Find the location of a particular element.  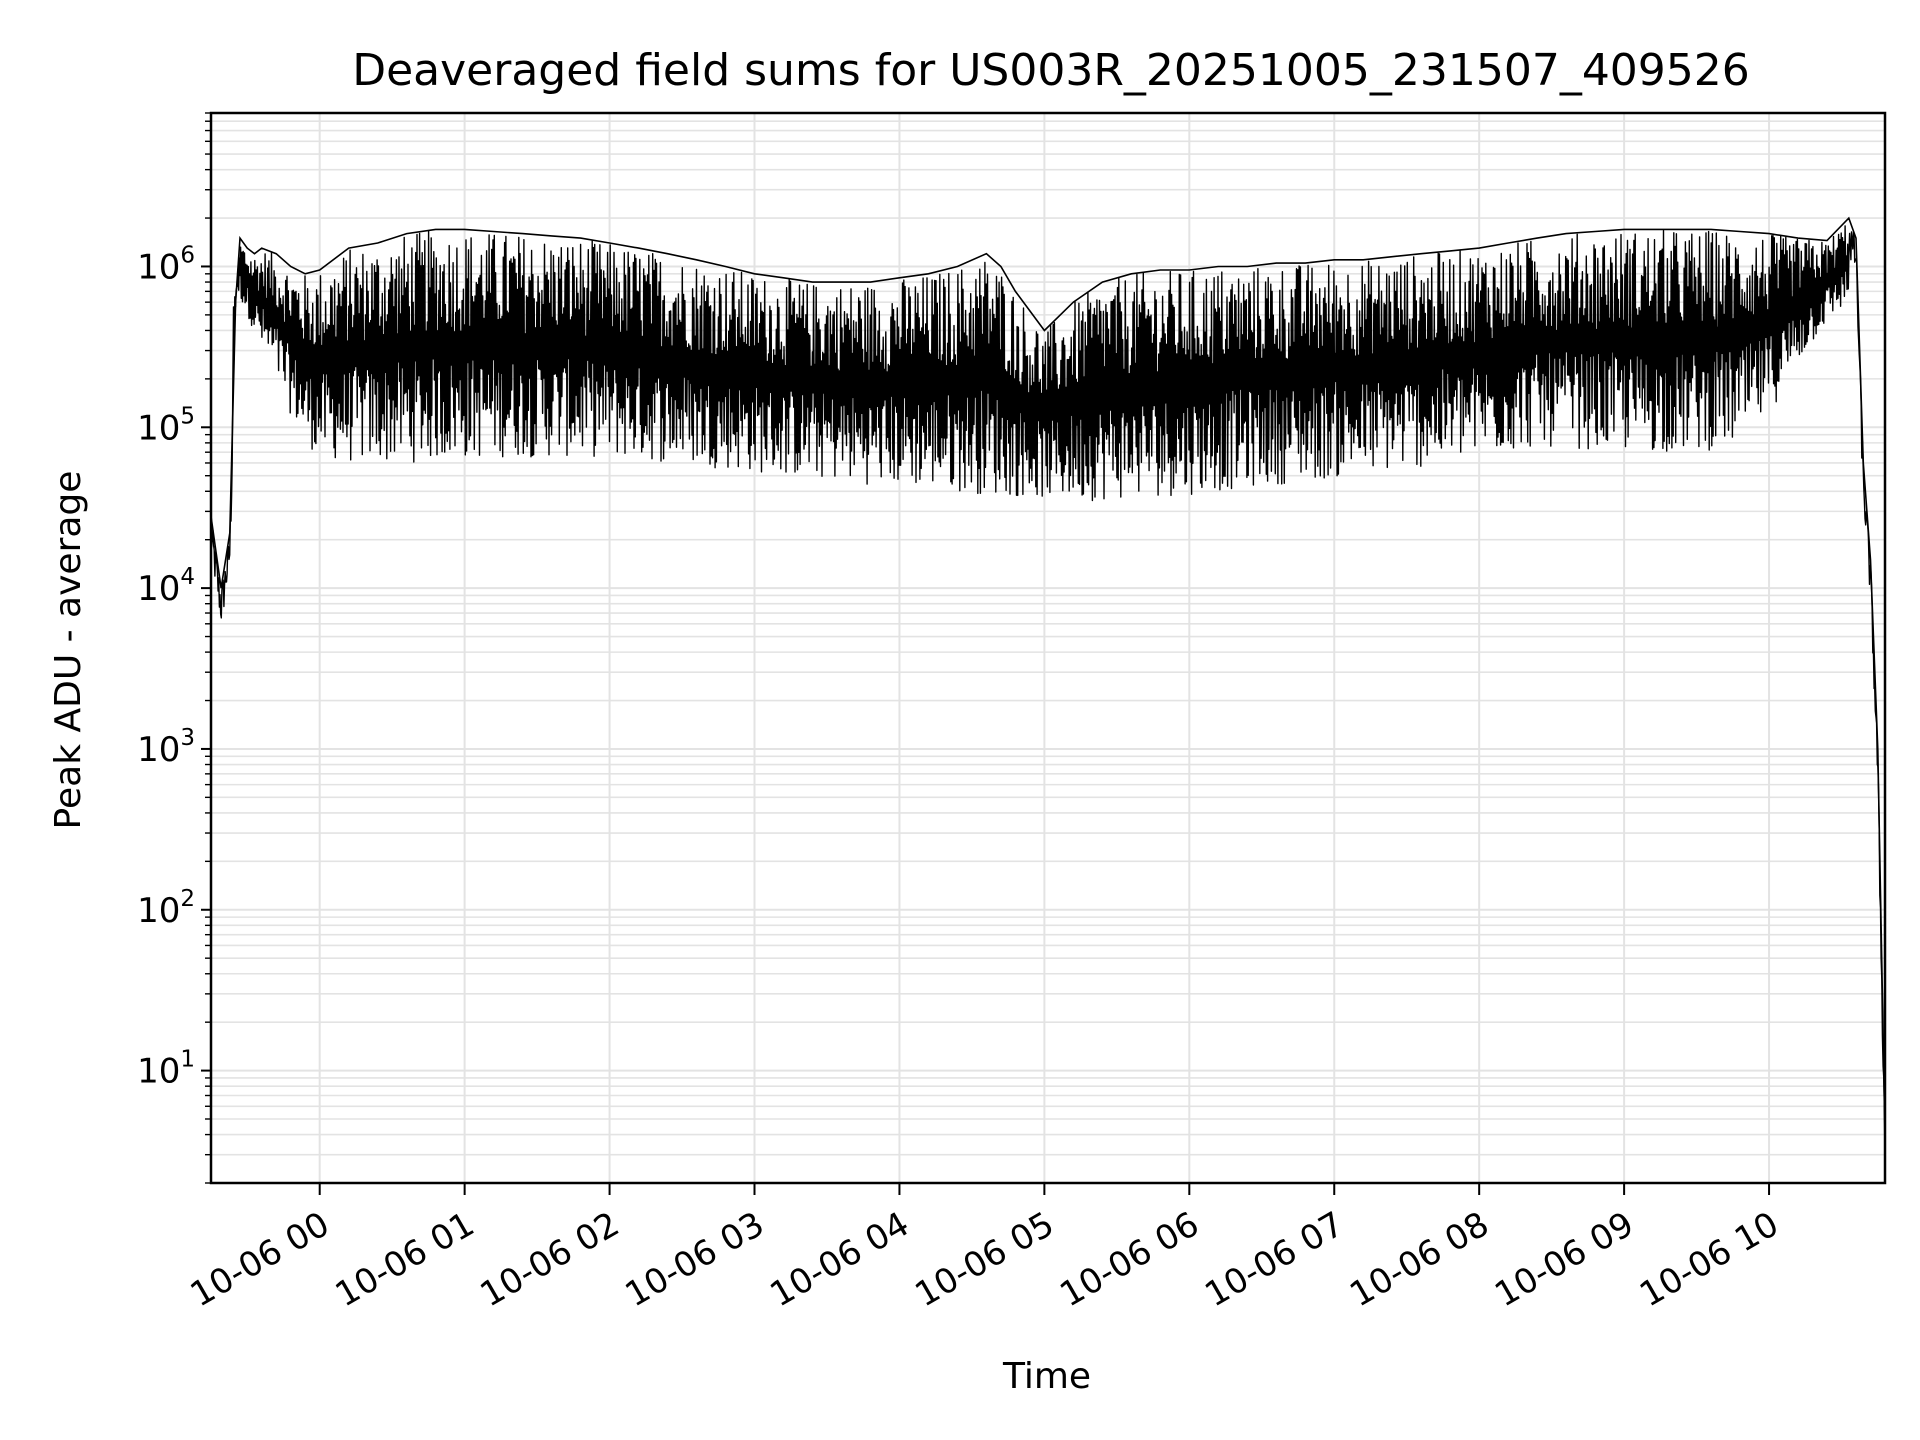

y-tick-label-6: 10⁶ is located at coordinates (166, 264).